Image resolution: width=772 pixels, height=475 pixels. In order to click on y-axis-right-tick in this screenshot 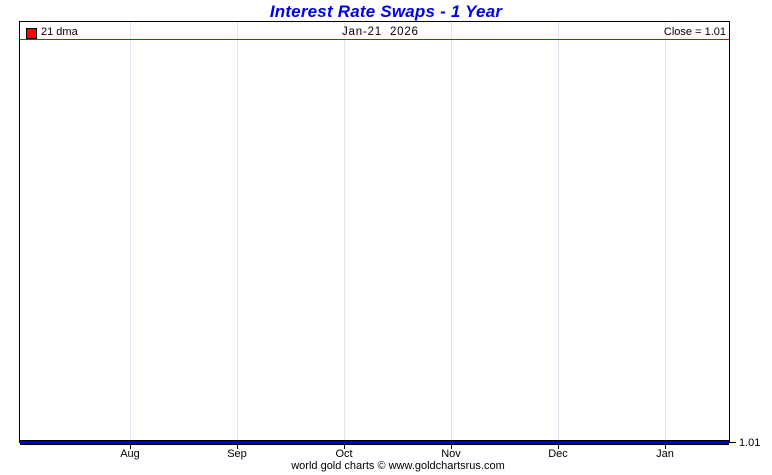, I will do `click(733, 442)`.